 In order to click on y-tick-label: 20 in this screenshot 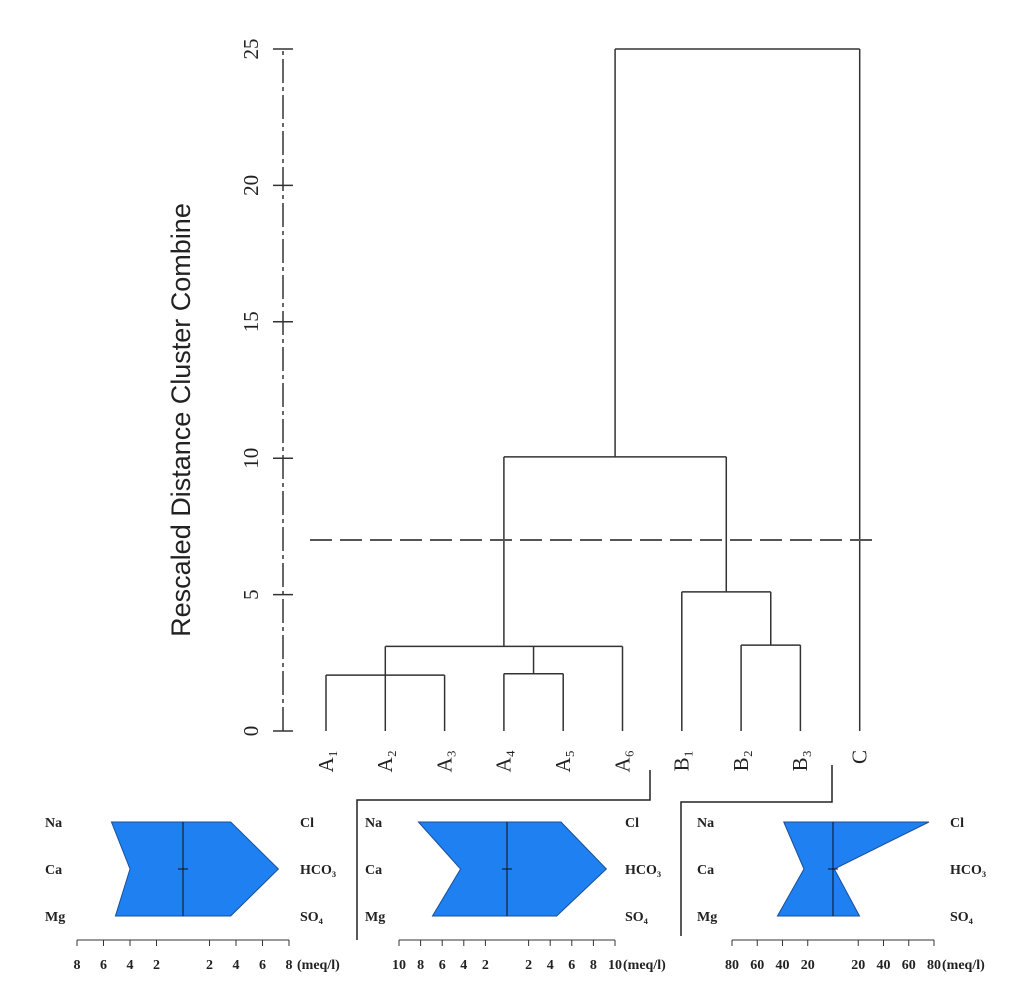, I will do `click(251, 185)`.